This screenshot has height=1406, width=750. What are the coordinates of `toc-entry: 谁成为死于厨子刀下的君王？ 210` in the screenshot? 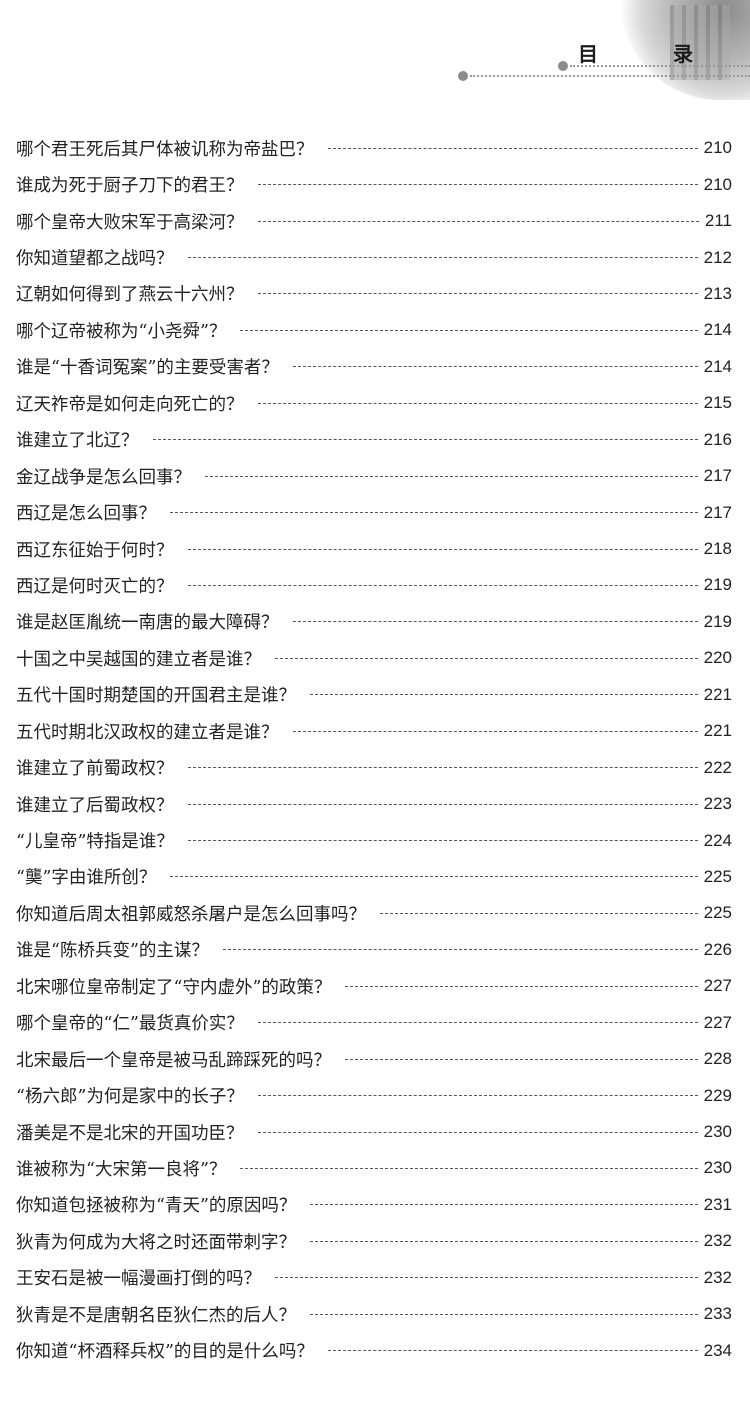 It's located at (374, 184).